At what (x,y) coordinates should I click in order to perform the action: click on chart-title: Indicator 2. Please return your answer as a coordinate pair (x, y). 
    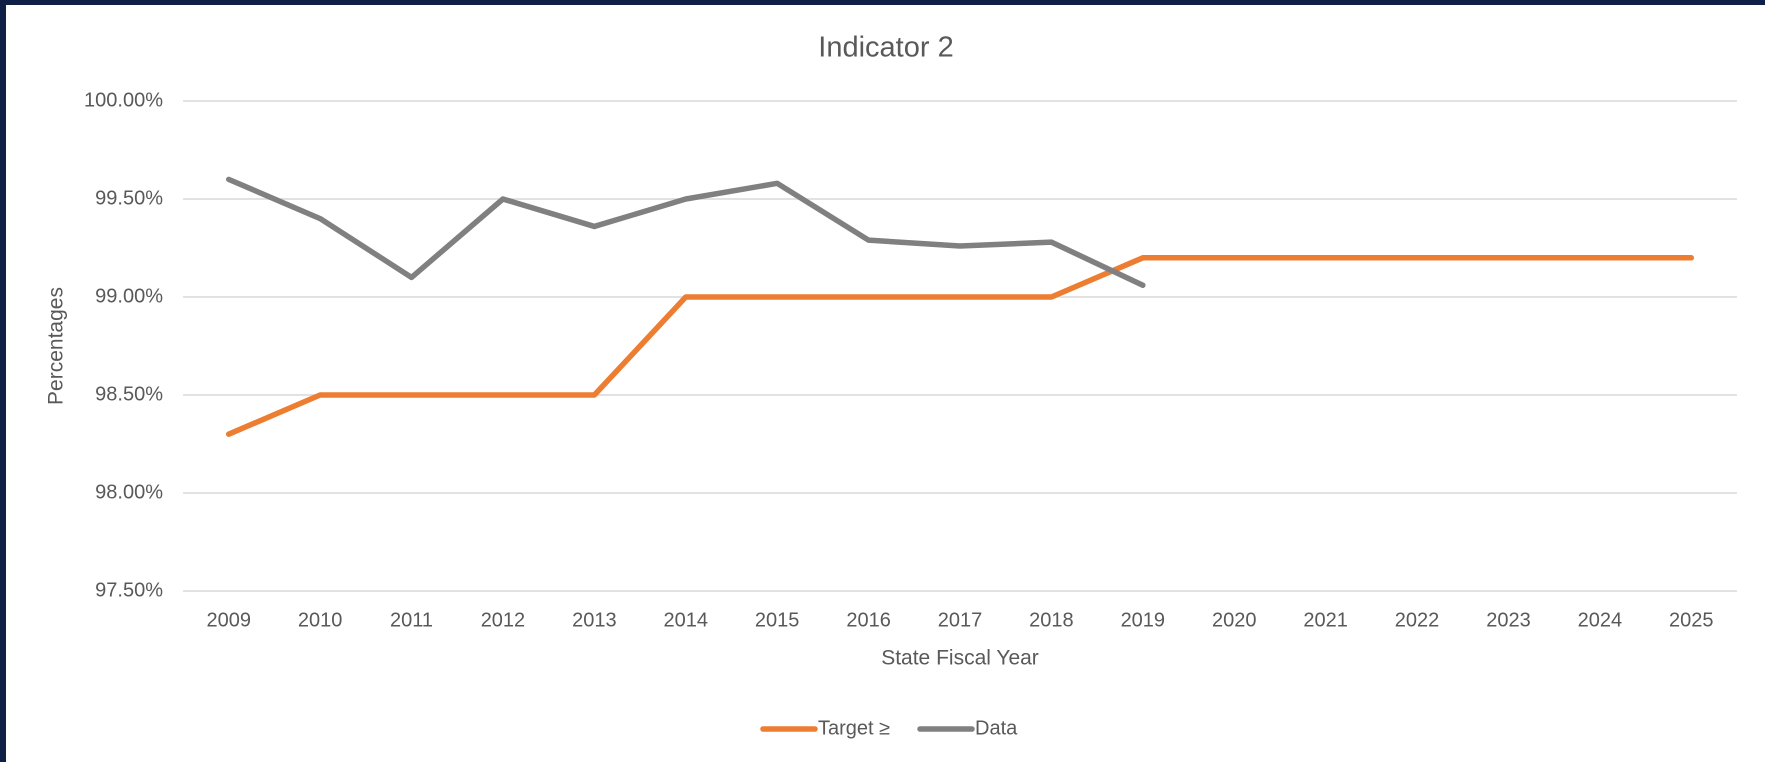
    Looking at the image, I should click on (885, 48).